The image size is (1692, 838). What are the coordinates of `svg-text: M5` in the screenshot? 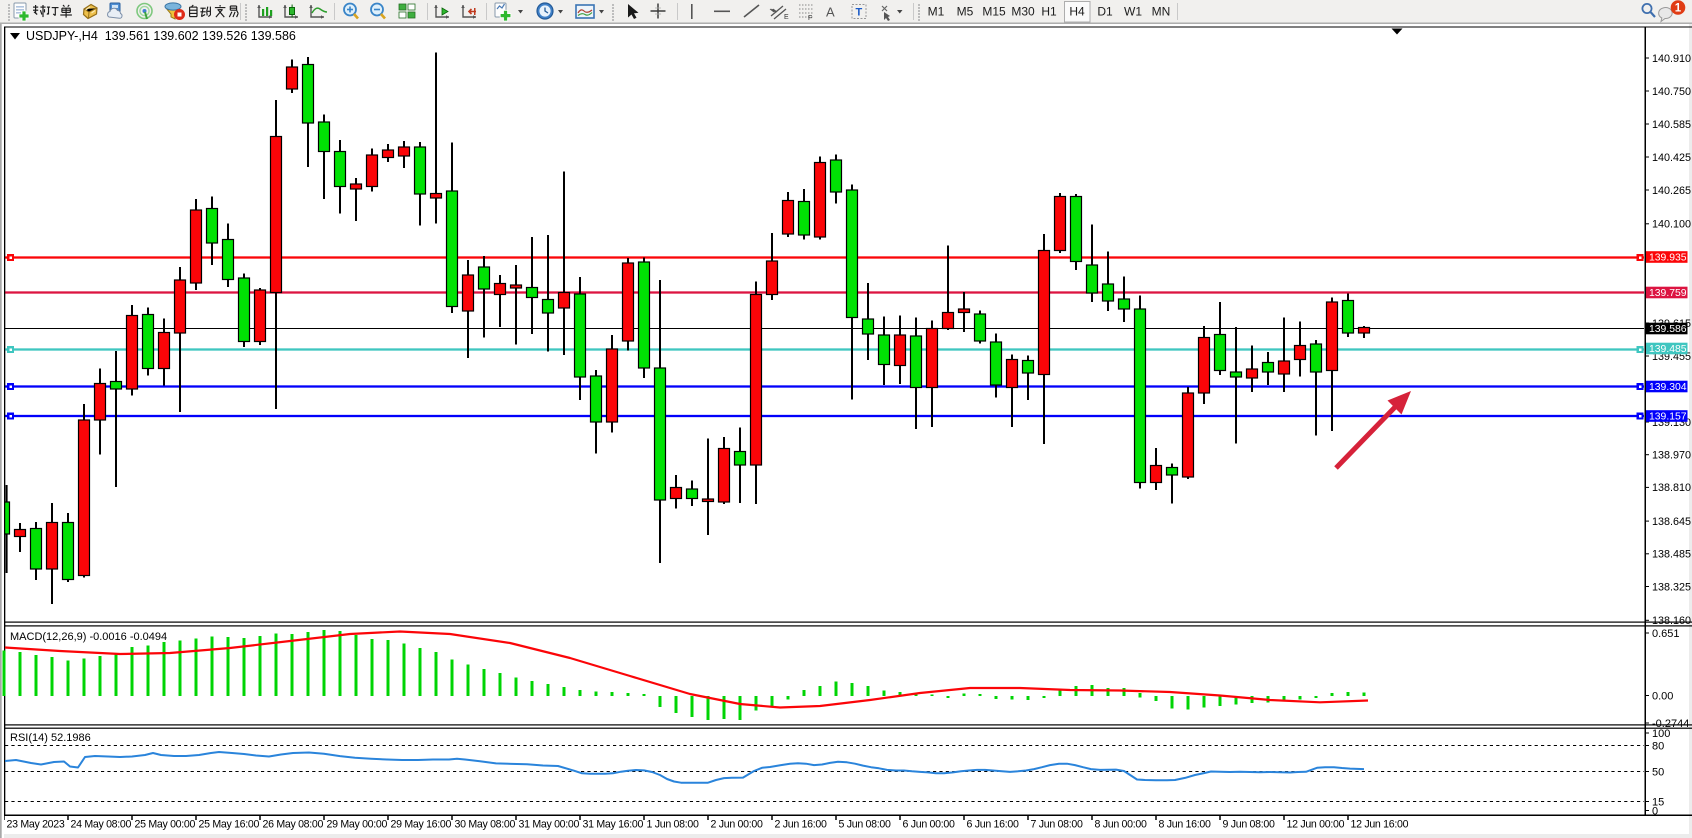 It's located at (965, 12).